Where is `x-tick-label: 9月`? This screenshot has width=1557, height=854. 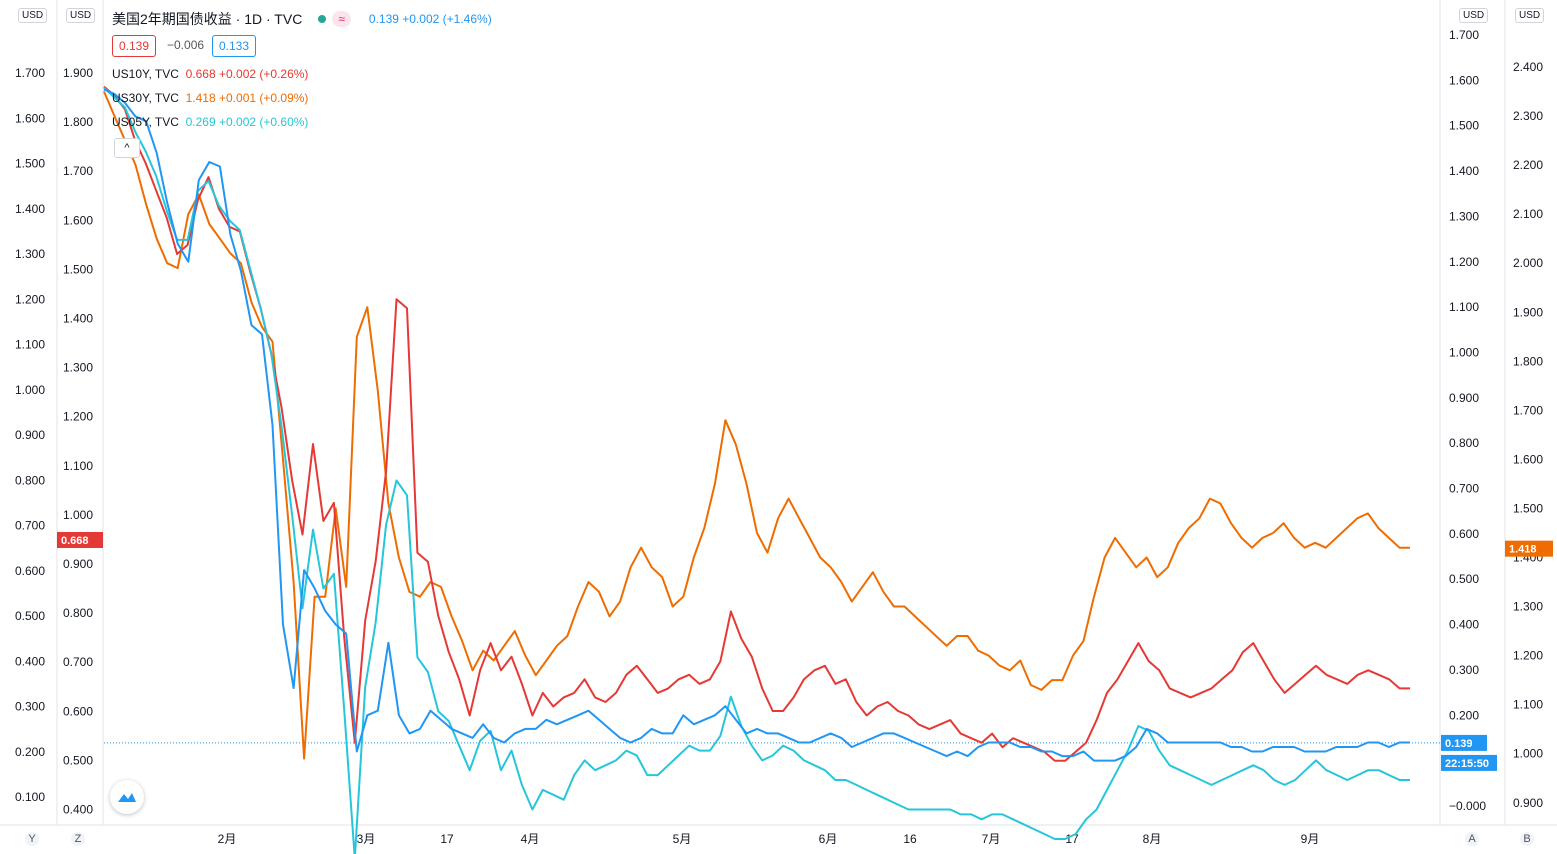
x-tick-label: 9月 is located at coordinates (1310, 839).